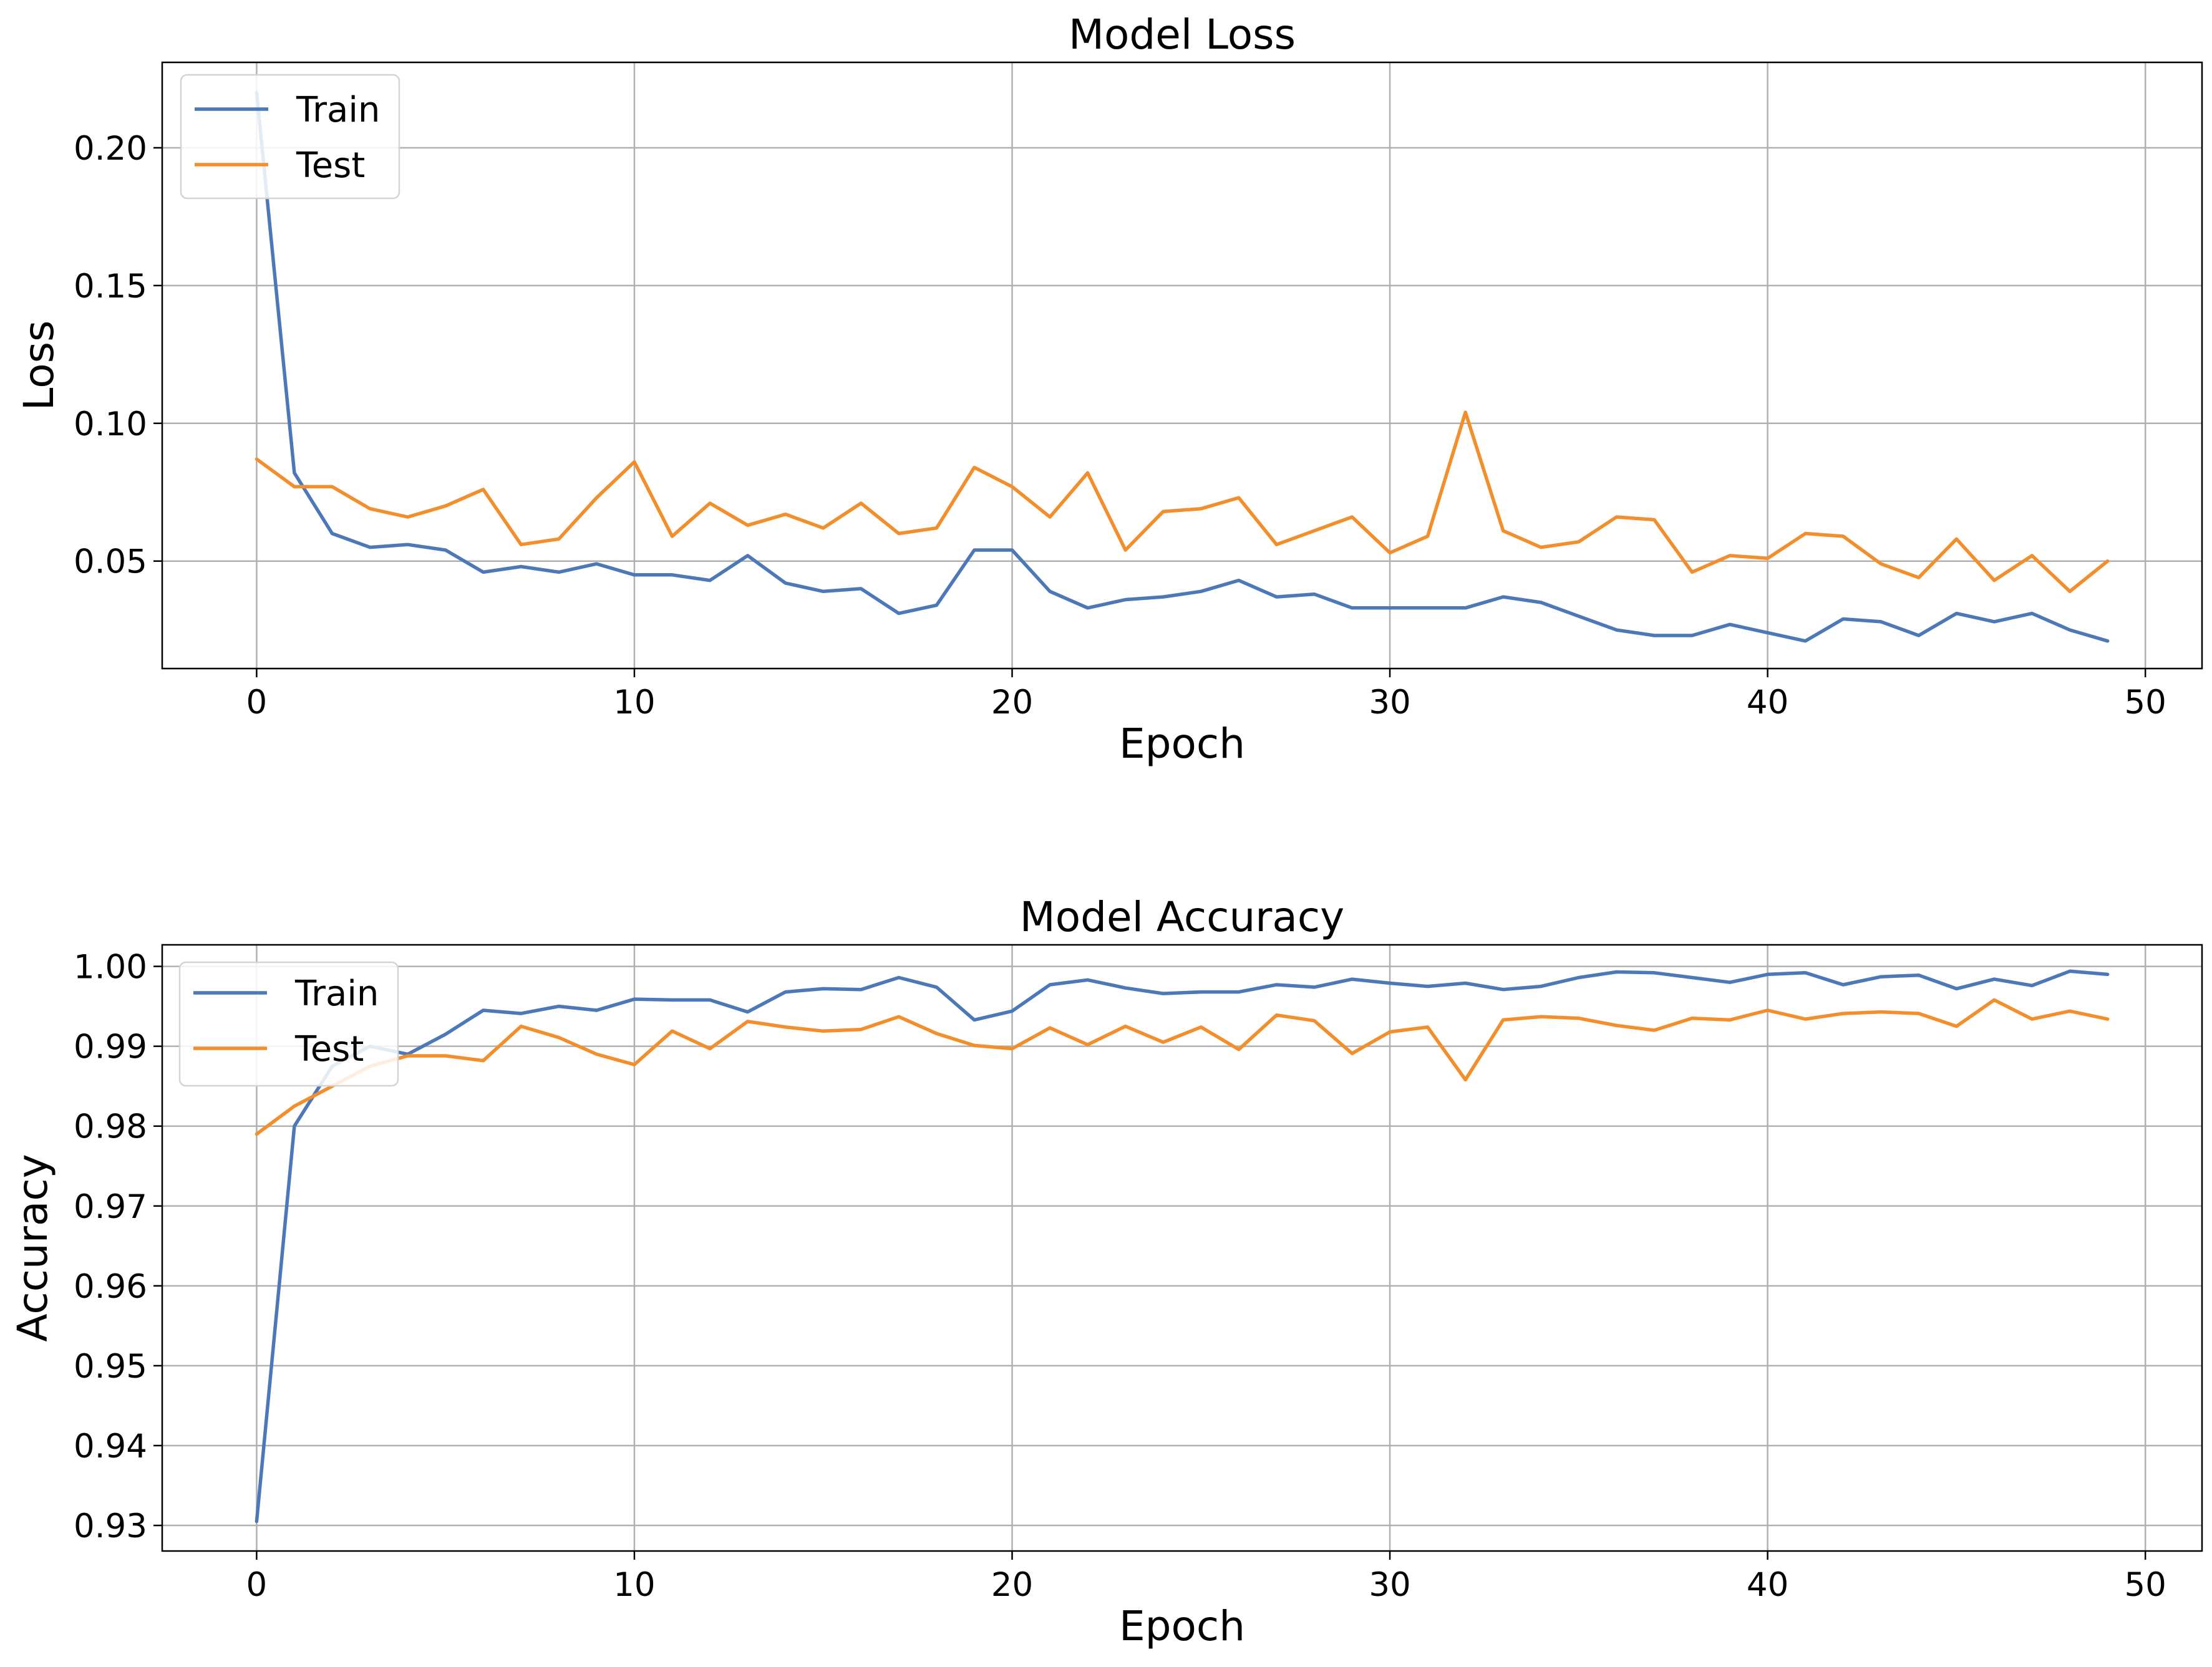 Image resolution: width=2212 pixels, height=1667 pixels. Describe the element at coordinates (1012, 1585) in the screenshot. I see `accuracy-x-tick-label: 20` at that location.